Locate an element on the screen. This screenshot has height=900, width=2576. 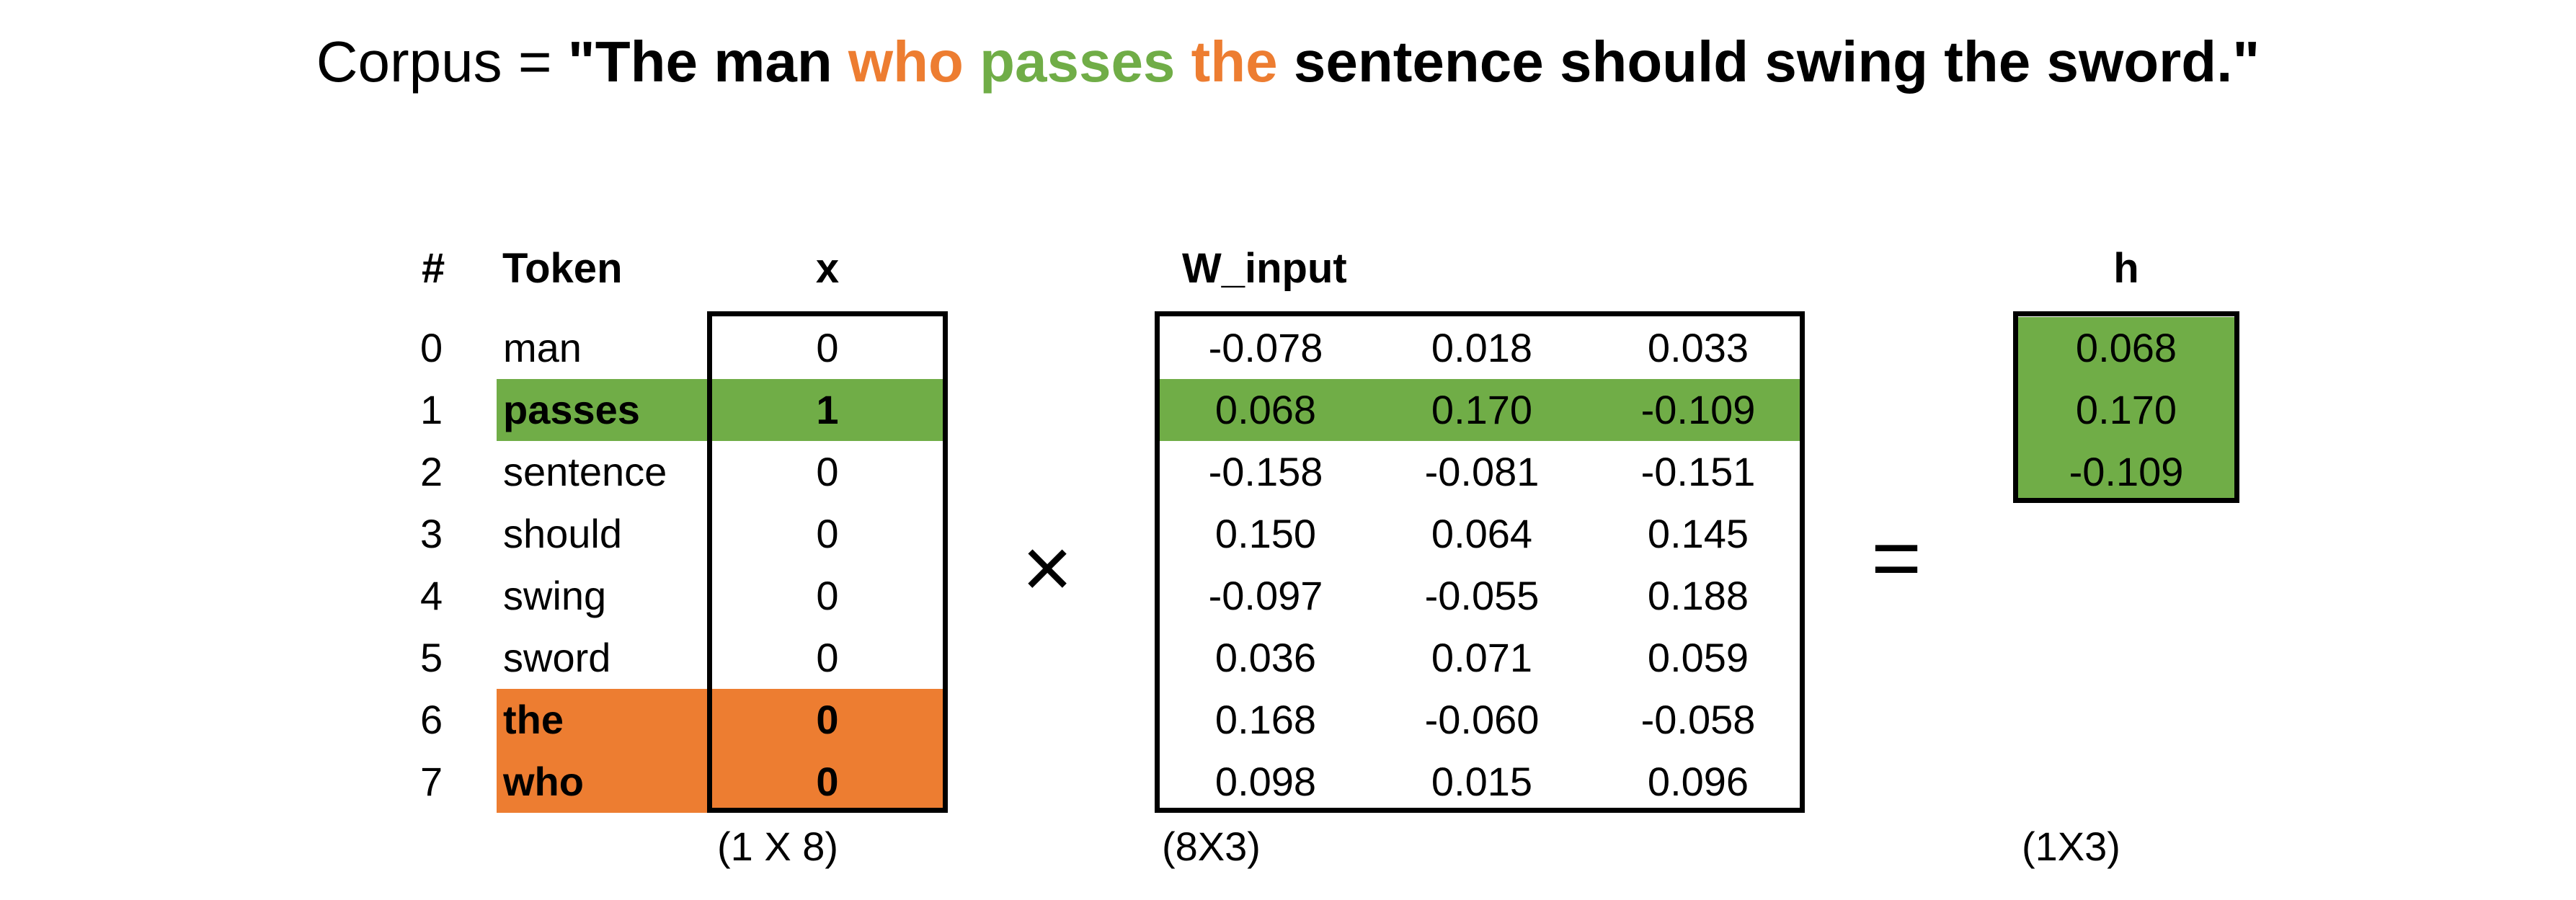
token-sentence: sentence is located at coordinates (585, 471).